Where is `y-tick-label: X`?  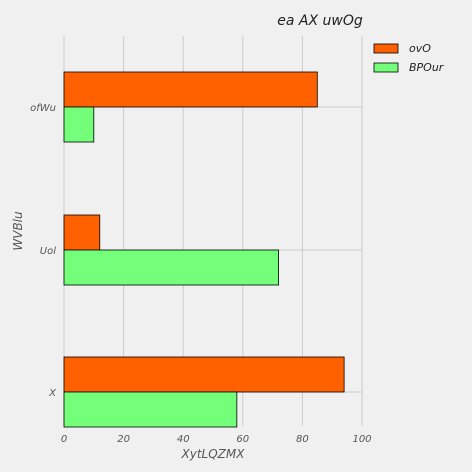
y-tick-label: X is located at coordinates (52, 393).